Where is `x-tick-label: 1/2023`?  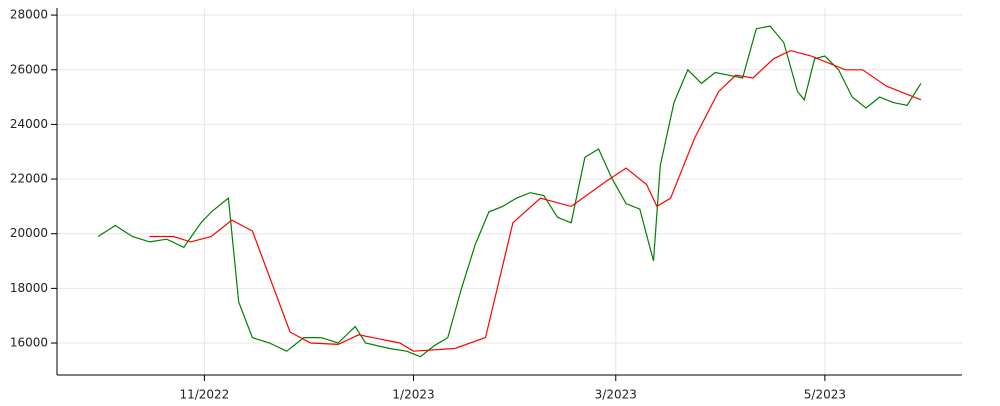 x-tick-label: 1/2023 is located at coordinates (413, 395).